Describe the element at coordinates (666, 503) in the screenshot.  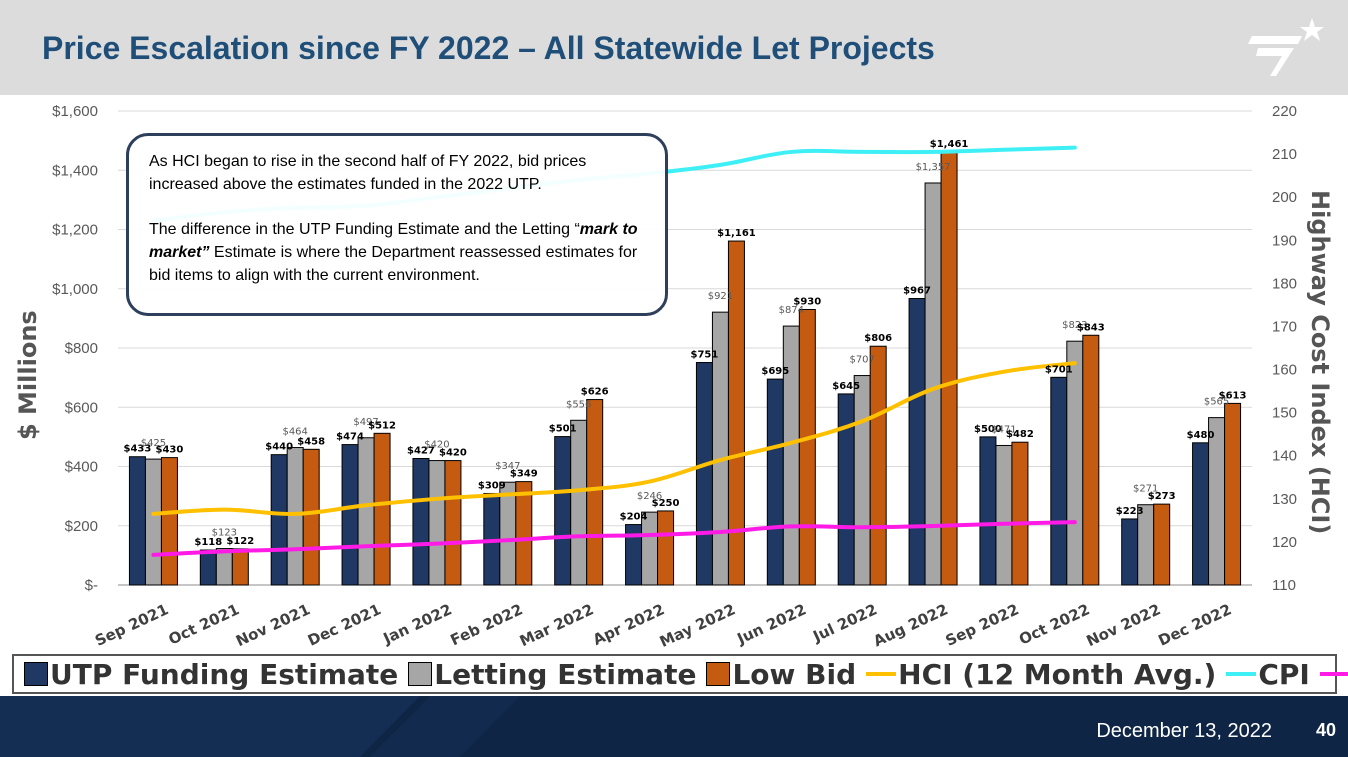
I see `data-label-lowbid: $250` at that location.